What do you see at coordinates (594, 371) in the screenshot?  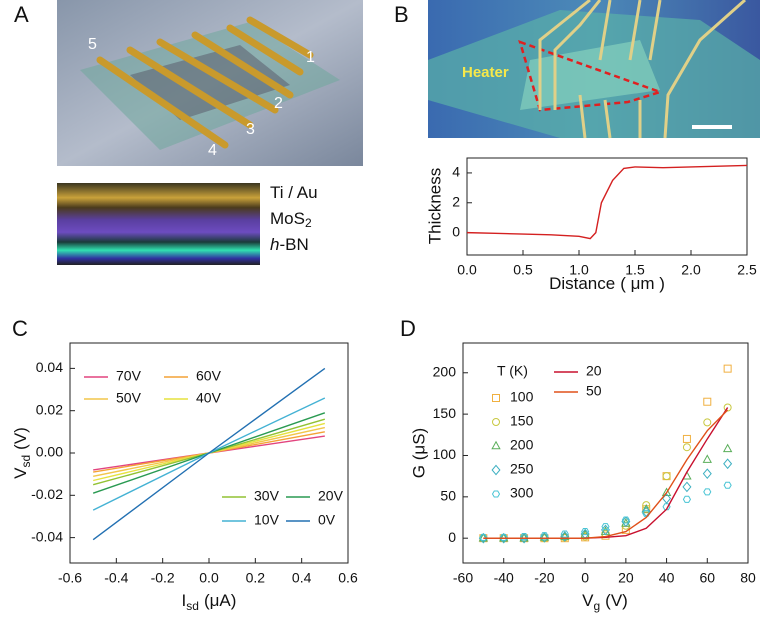 I see `legend-label: 20` at bounding box center [594, 371].